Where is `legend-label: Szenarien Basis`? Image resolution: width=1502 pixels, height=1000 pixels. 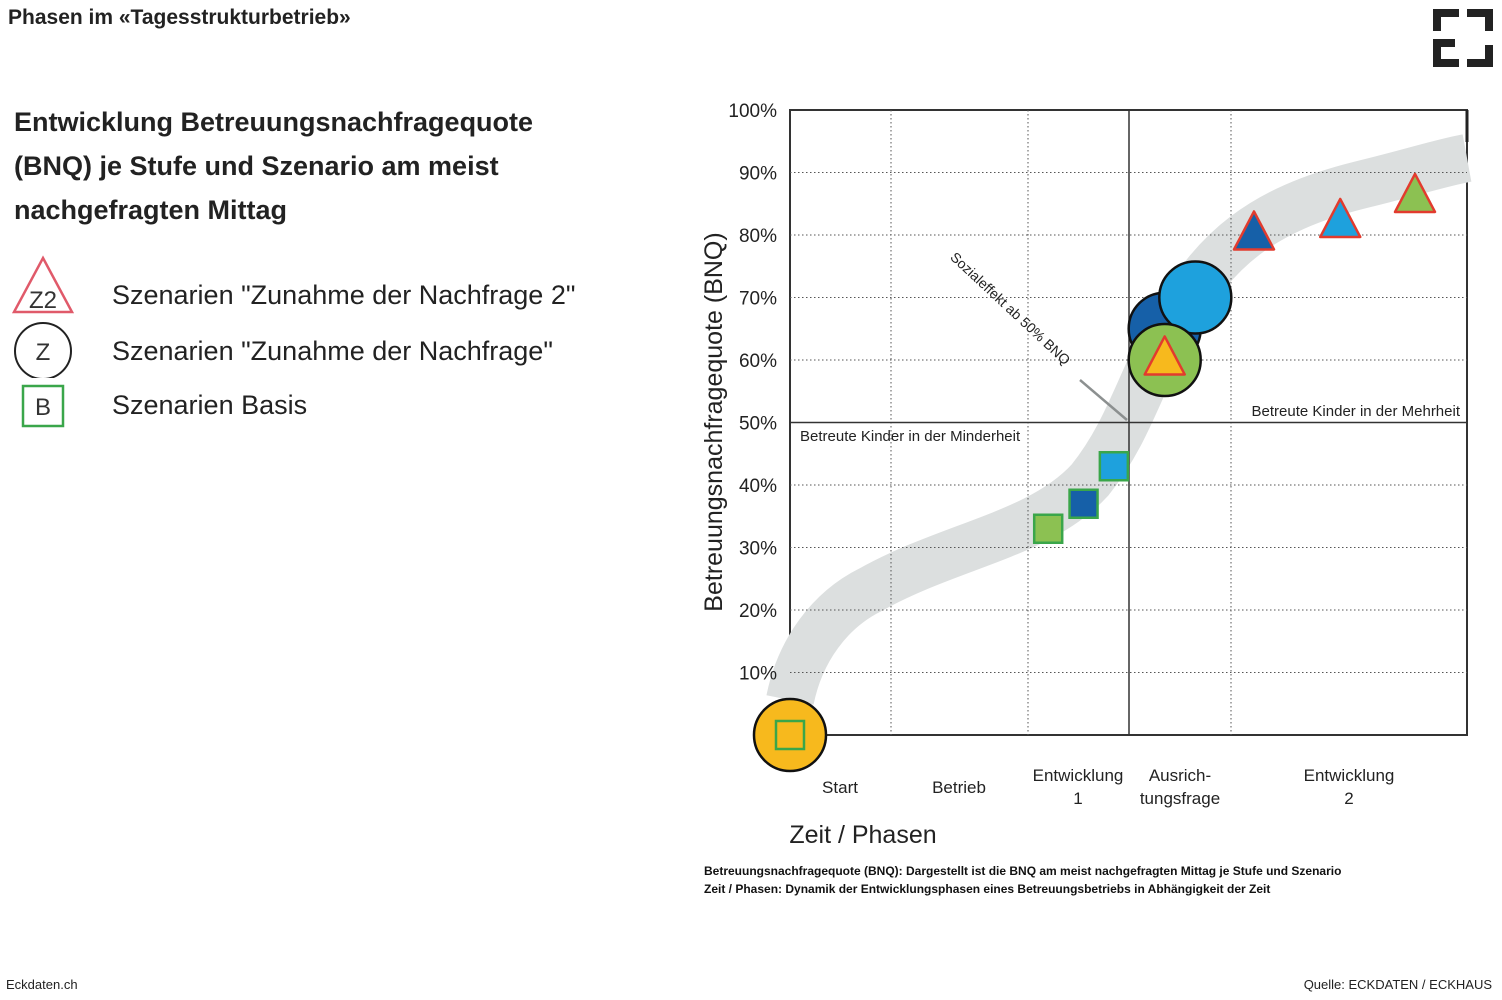 legend-label: Szenarien Basis is located at coordinates (210, 405).